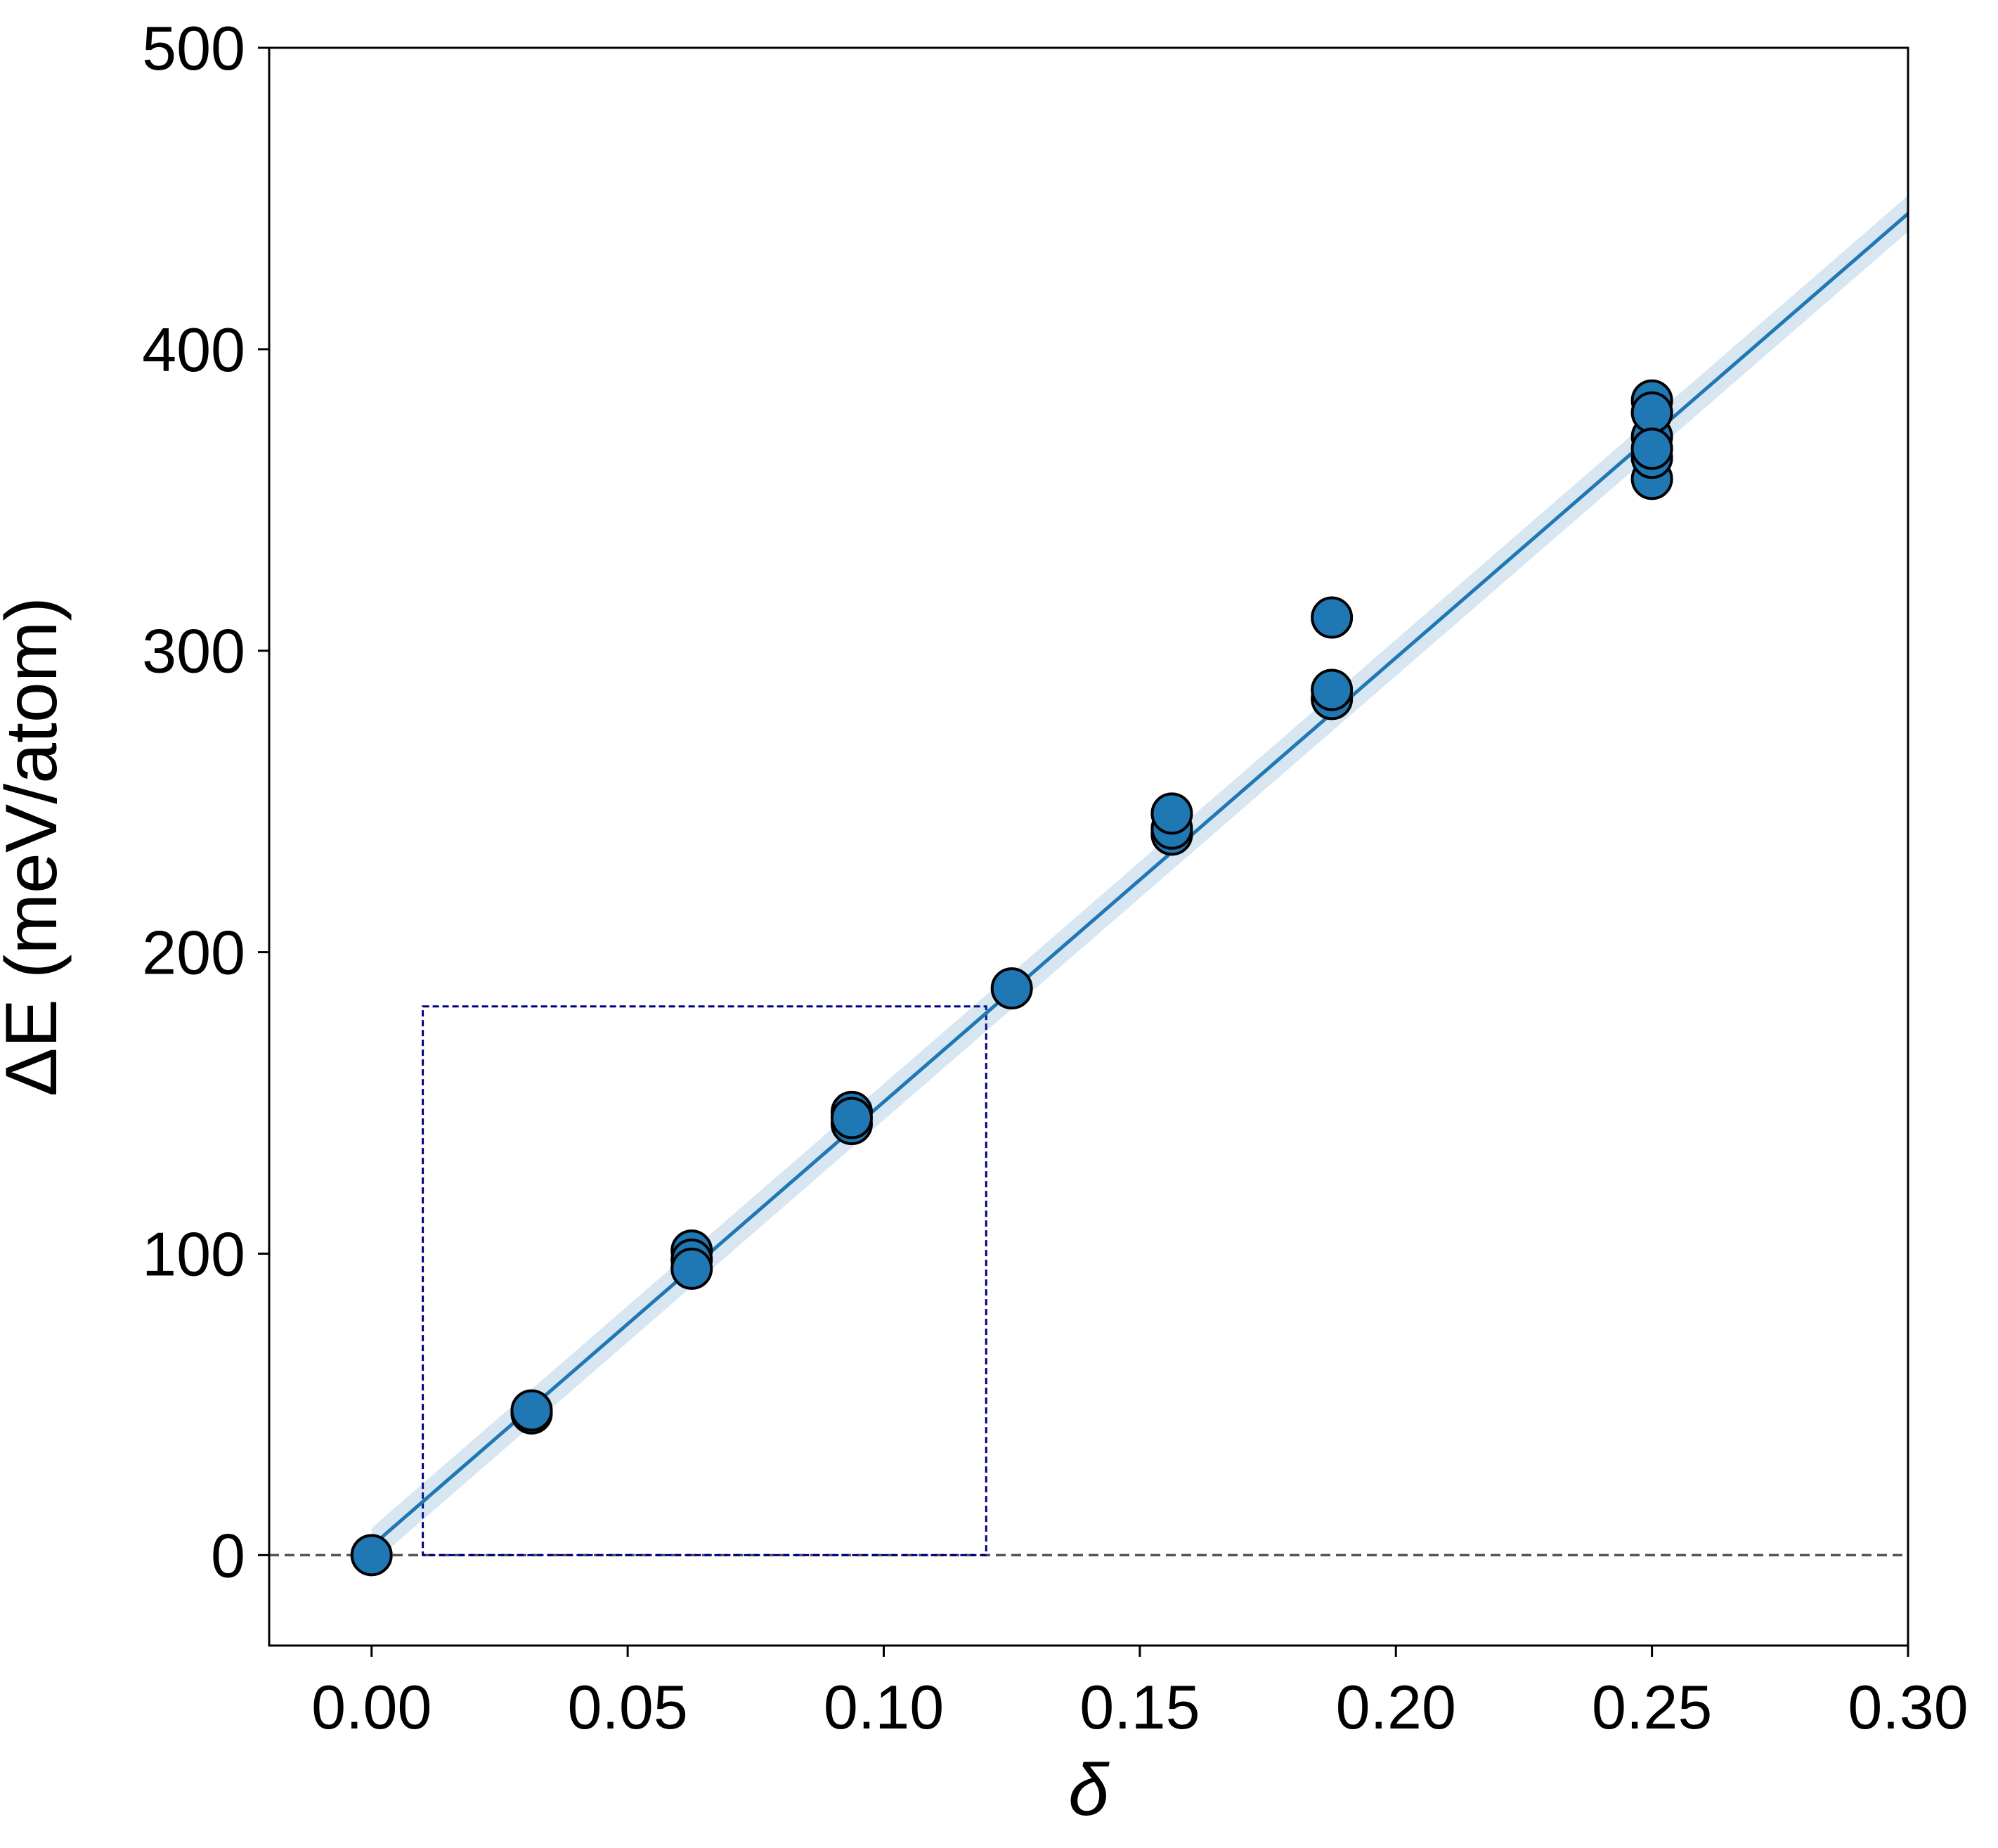 The width and height of the screenshot is (1998, 1848). What do you see at coordinates (193, 953) in the screenshot?
I see `y-tick-label: 200` at bounding box center [193, 953].